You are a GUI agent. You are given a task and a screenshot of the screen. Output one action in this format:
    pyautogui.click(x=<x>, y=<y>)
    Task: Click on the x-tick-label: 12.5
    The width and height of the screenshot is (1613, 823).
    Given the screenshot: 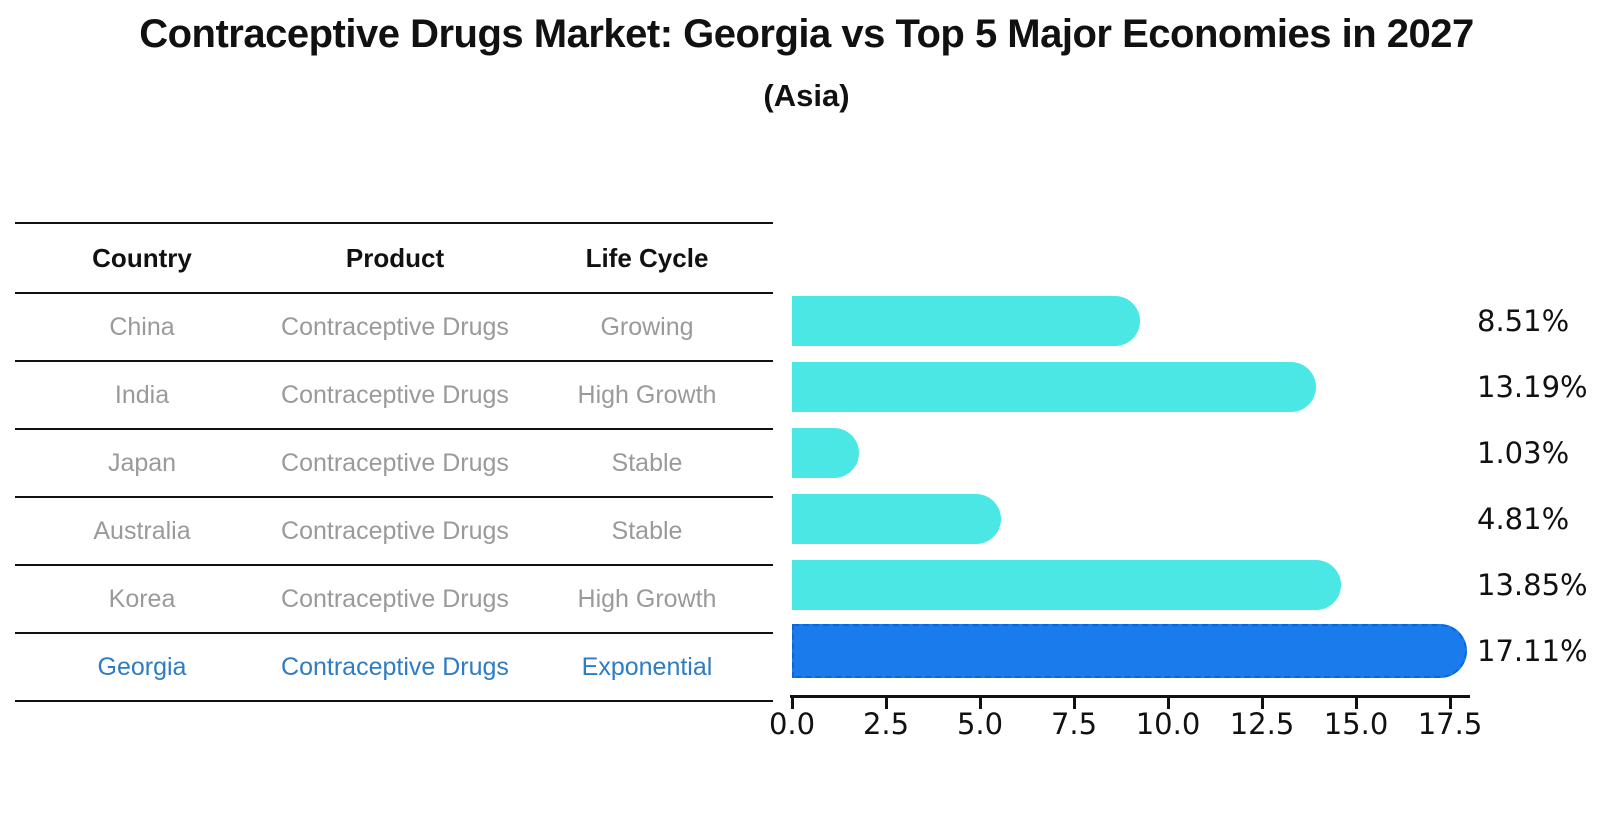 What is the action you would take?
    pyautogui.click(x=1262, y=724)
    